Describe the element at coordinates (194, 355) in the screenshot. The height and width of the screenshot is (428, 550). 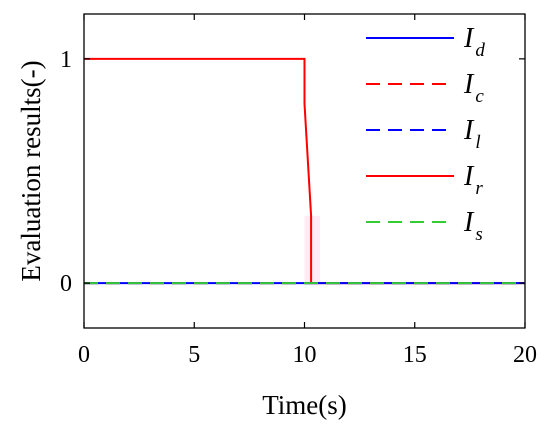
I see `x-tick-label-5: 5` at that location.